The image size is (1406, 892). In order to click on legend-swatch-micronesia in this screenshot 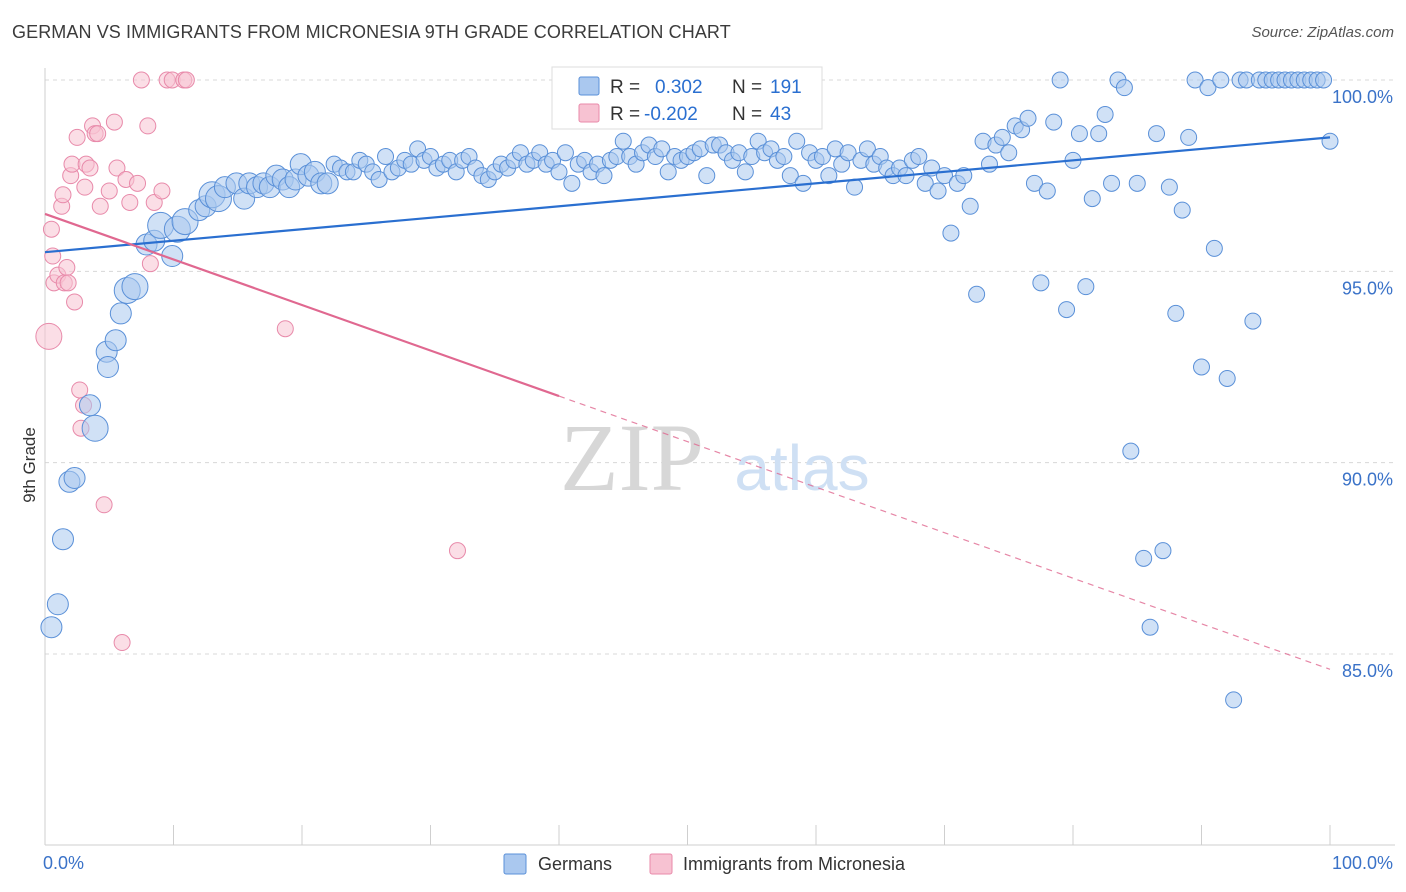, I will do `click(589, 113)`.